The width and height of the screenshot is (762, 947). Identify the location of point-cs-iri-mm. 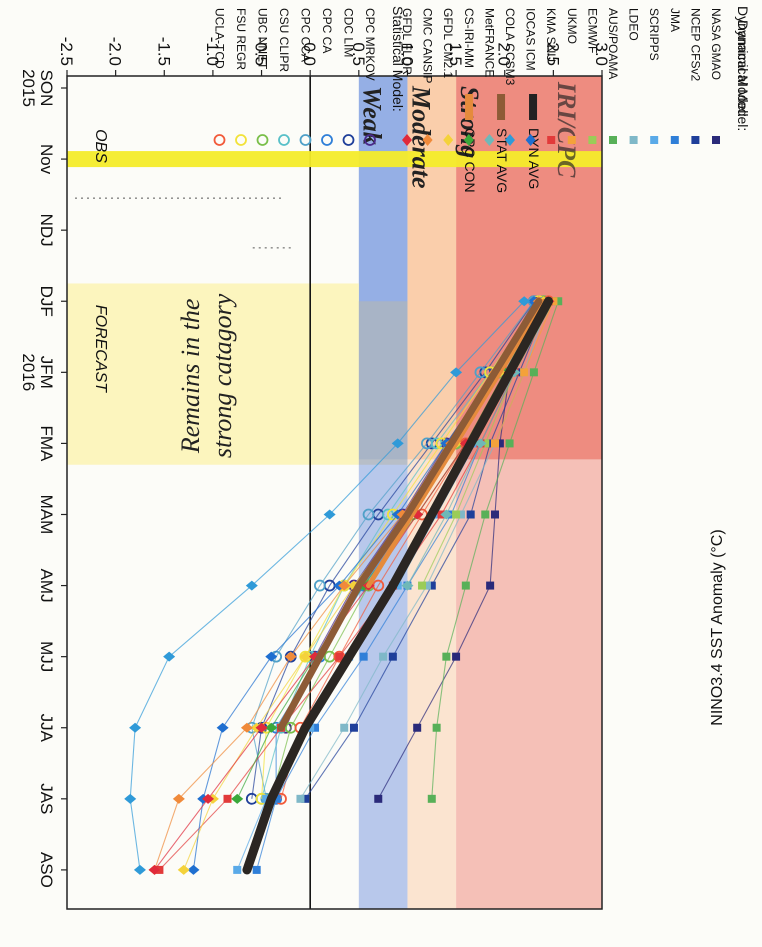
(237, 798).